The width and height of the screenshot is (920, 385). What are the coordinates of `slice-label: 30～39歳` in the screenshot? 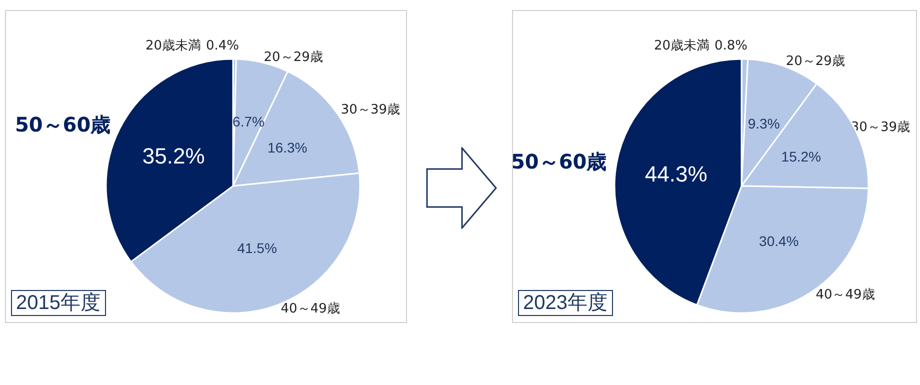 It's located at (370, 110).